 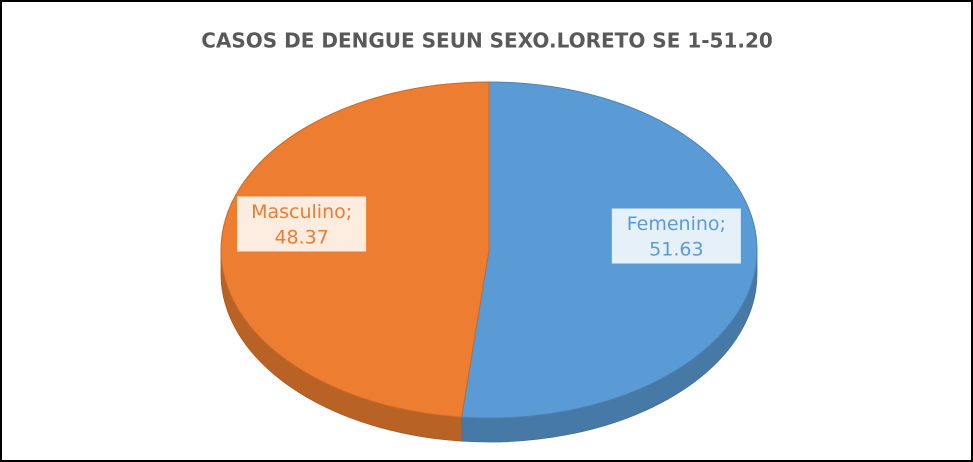 I want to click on label-name: Masculino;, so click(x=301, y=211).